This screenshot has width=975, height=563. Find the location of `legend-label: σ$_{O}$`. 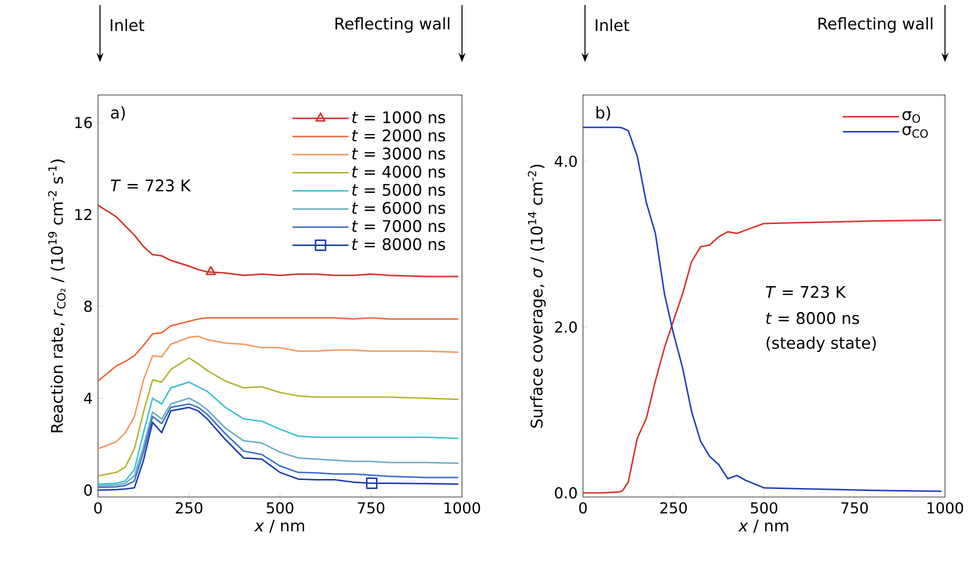

legend-label: σ$_{O}$ is located at coordinates (911, 117).